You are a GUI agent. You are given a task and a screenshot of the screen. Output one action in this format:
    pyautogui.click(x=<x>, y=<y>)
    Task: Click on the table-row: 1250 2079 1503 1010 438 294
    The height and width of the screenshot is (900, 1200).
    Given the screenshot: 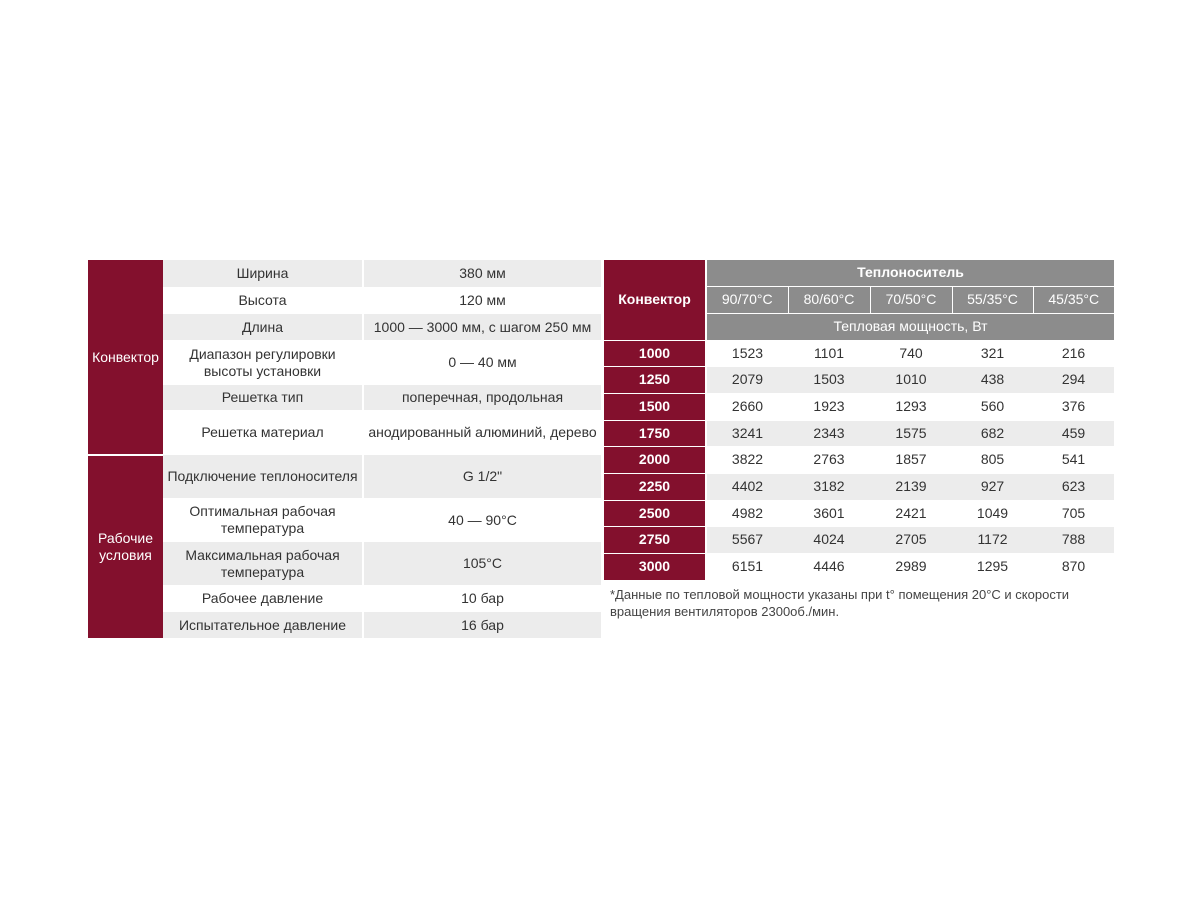 What is the action you would take?
    pyautogui.click(x=859, y=380)
    